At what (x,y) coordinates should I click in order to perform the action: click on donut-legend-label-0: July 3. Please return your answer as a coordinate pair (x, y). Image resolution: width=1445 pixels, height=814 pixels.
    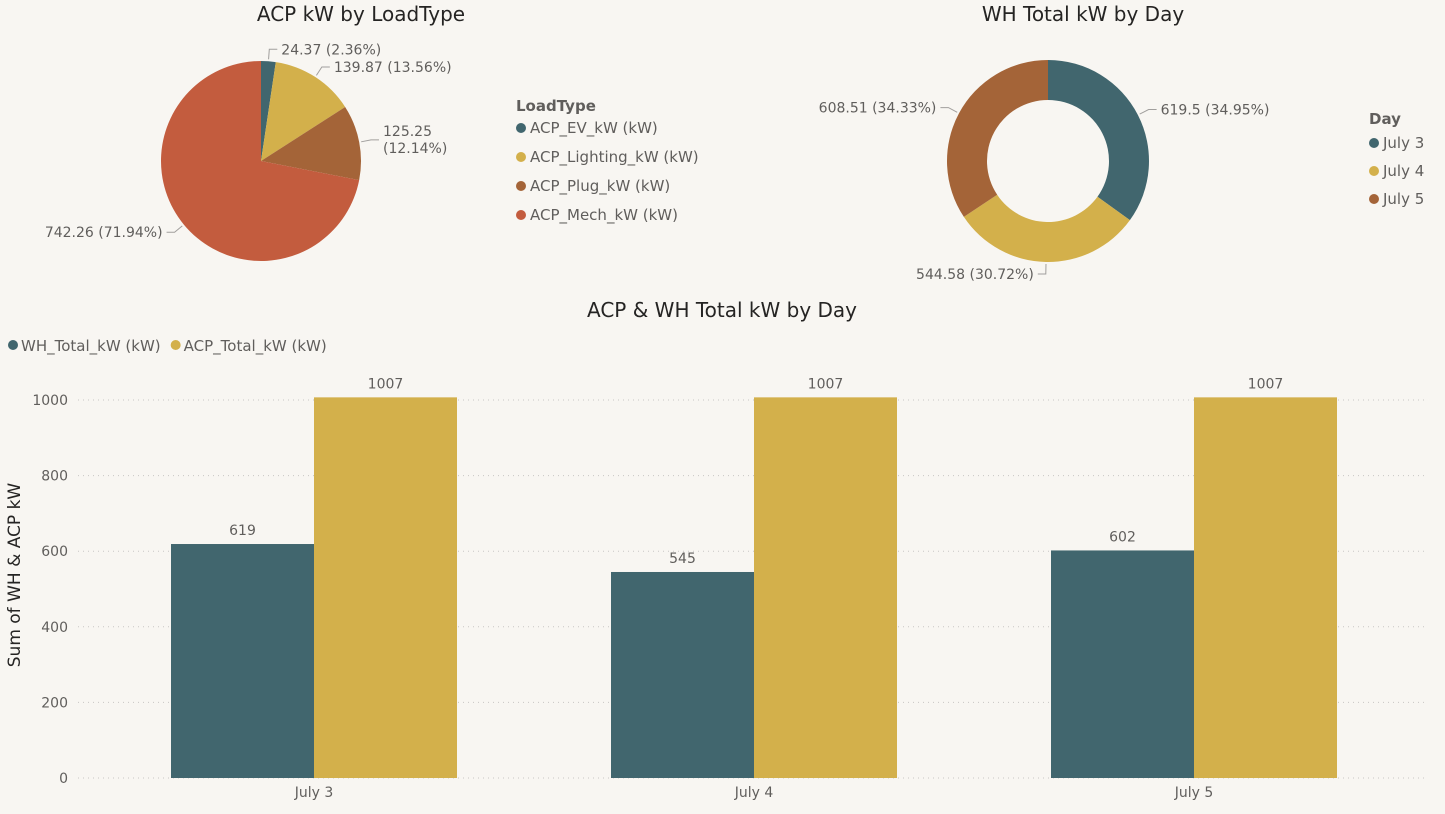
    Looking at the image, I should click on (1403, 143).